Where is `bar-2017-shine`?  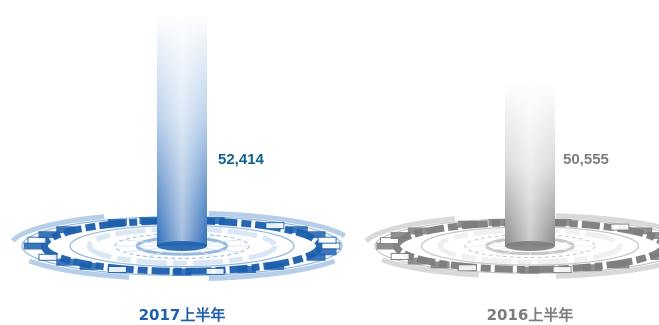
bar-2017-shine is located at coordinates (182, 130).